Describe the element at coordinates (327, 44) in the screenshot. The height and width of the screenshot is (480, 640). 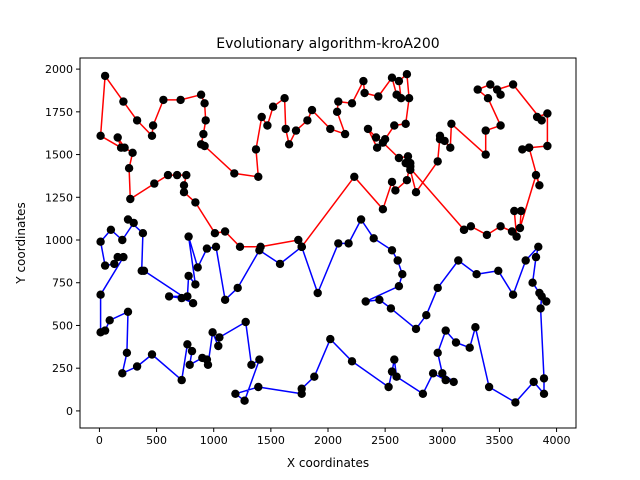
I see `chart-title: Evolutionary algorithm-kroA200` at that location.